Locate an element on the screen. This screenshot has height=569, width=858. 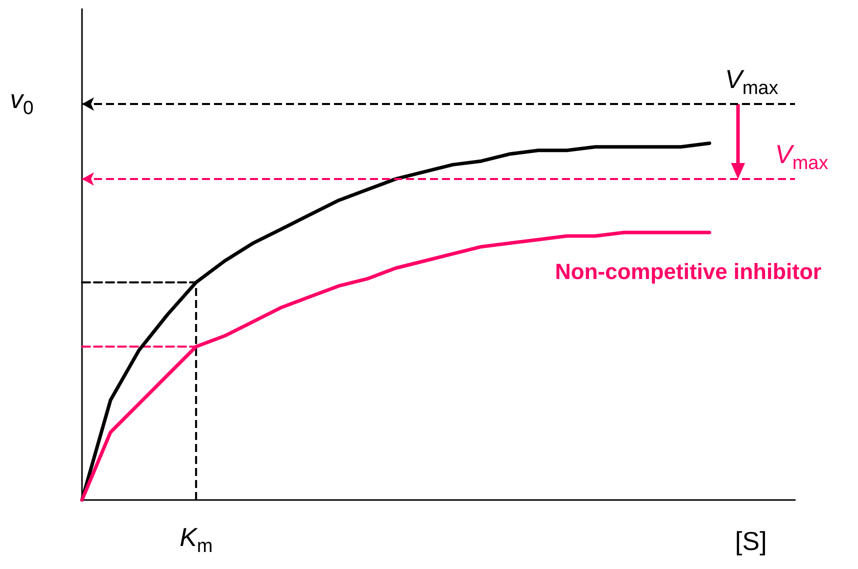
series-label: Non-competitive inhibitor is located at coordinates (688, 271).